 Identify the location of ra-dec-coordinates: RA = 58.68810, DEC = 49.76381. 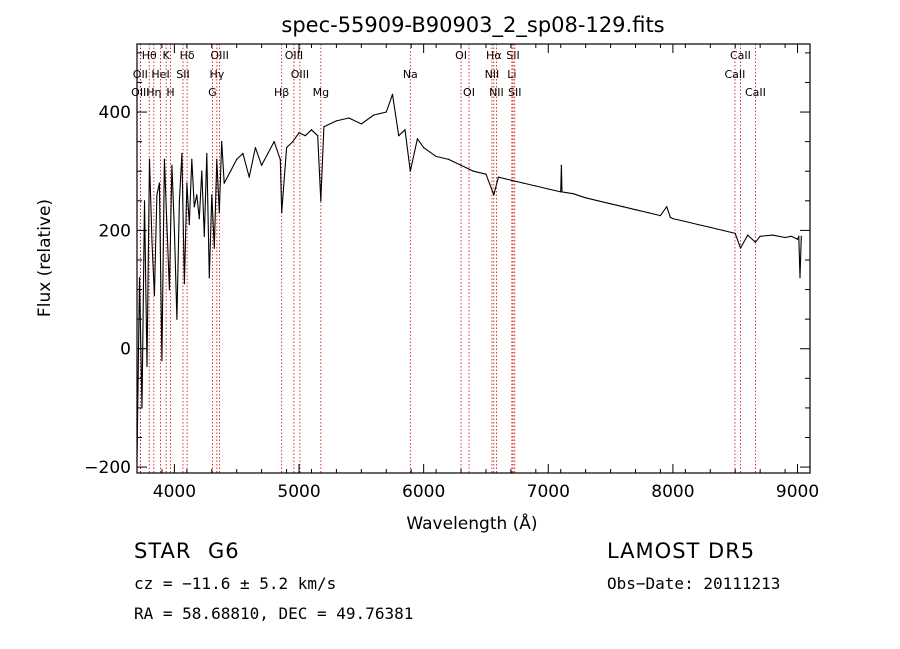
(274, 613).